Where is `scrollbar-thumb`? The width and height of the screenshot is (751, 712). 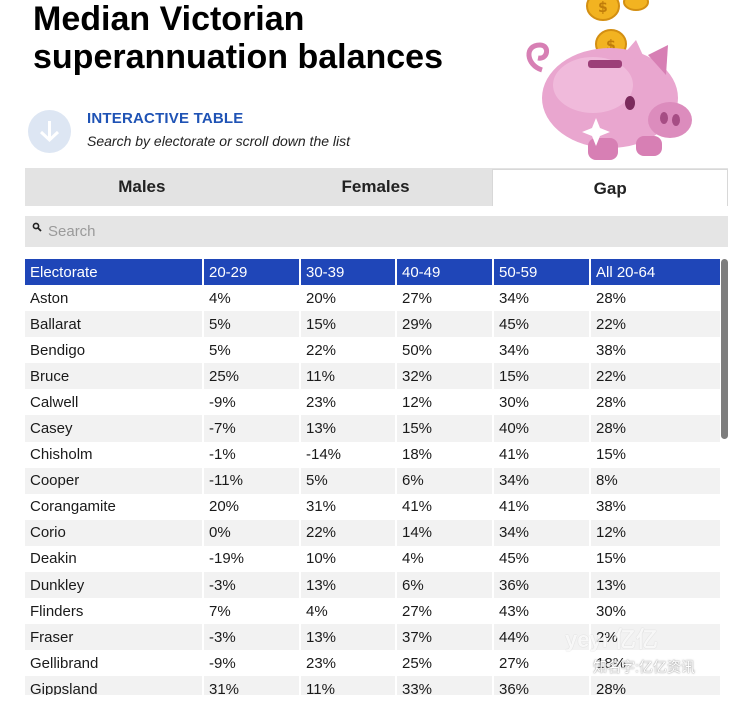
scrollbar-thumb is located at coordinates (724, 349).